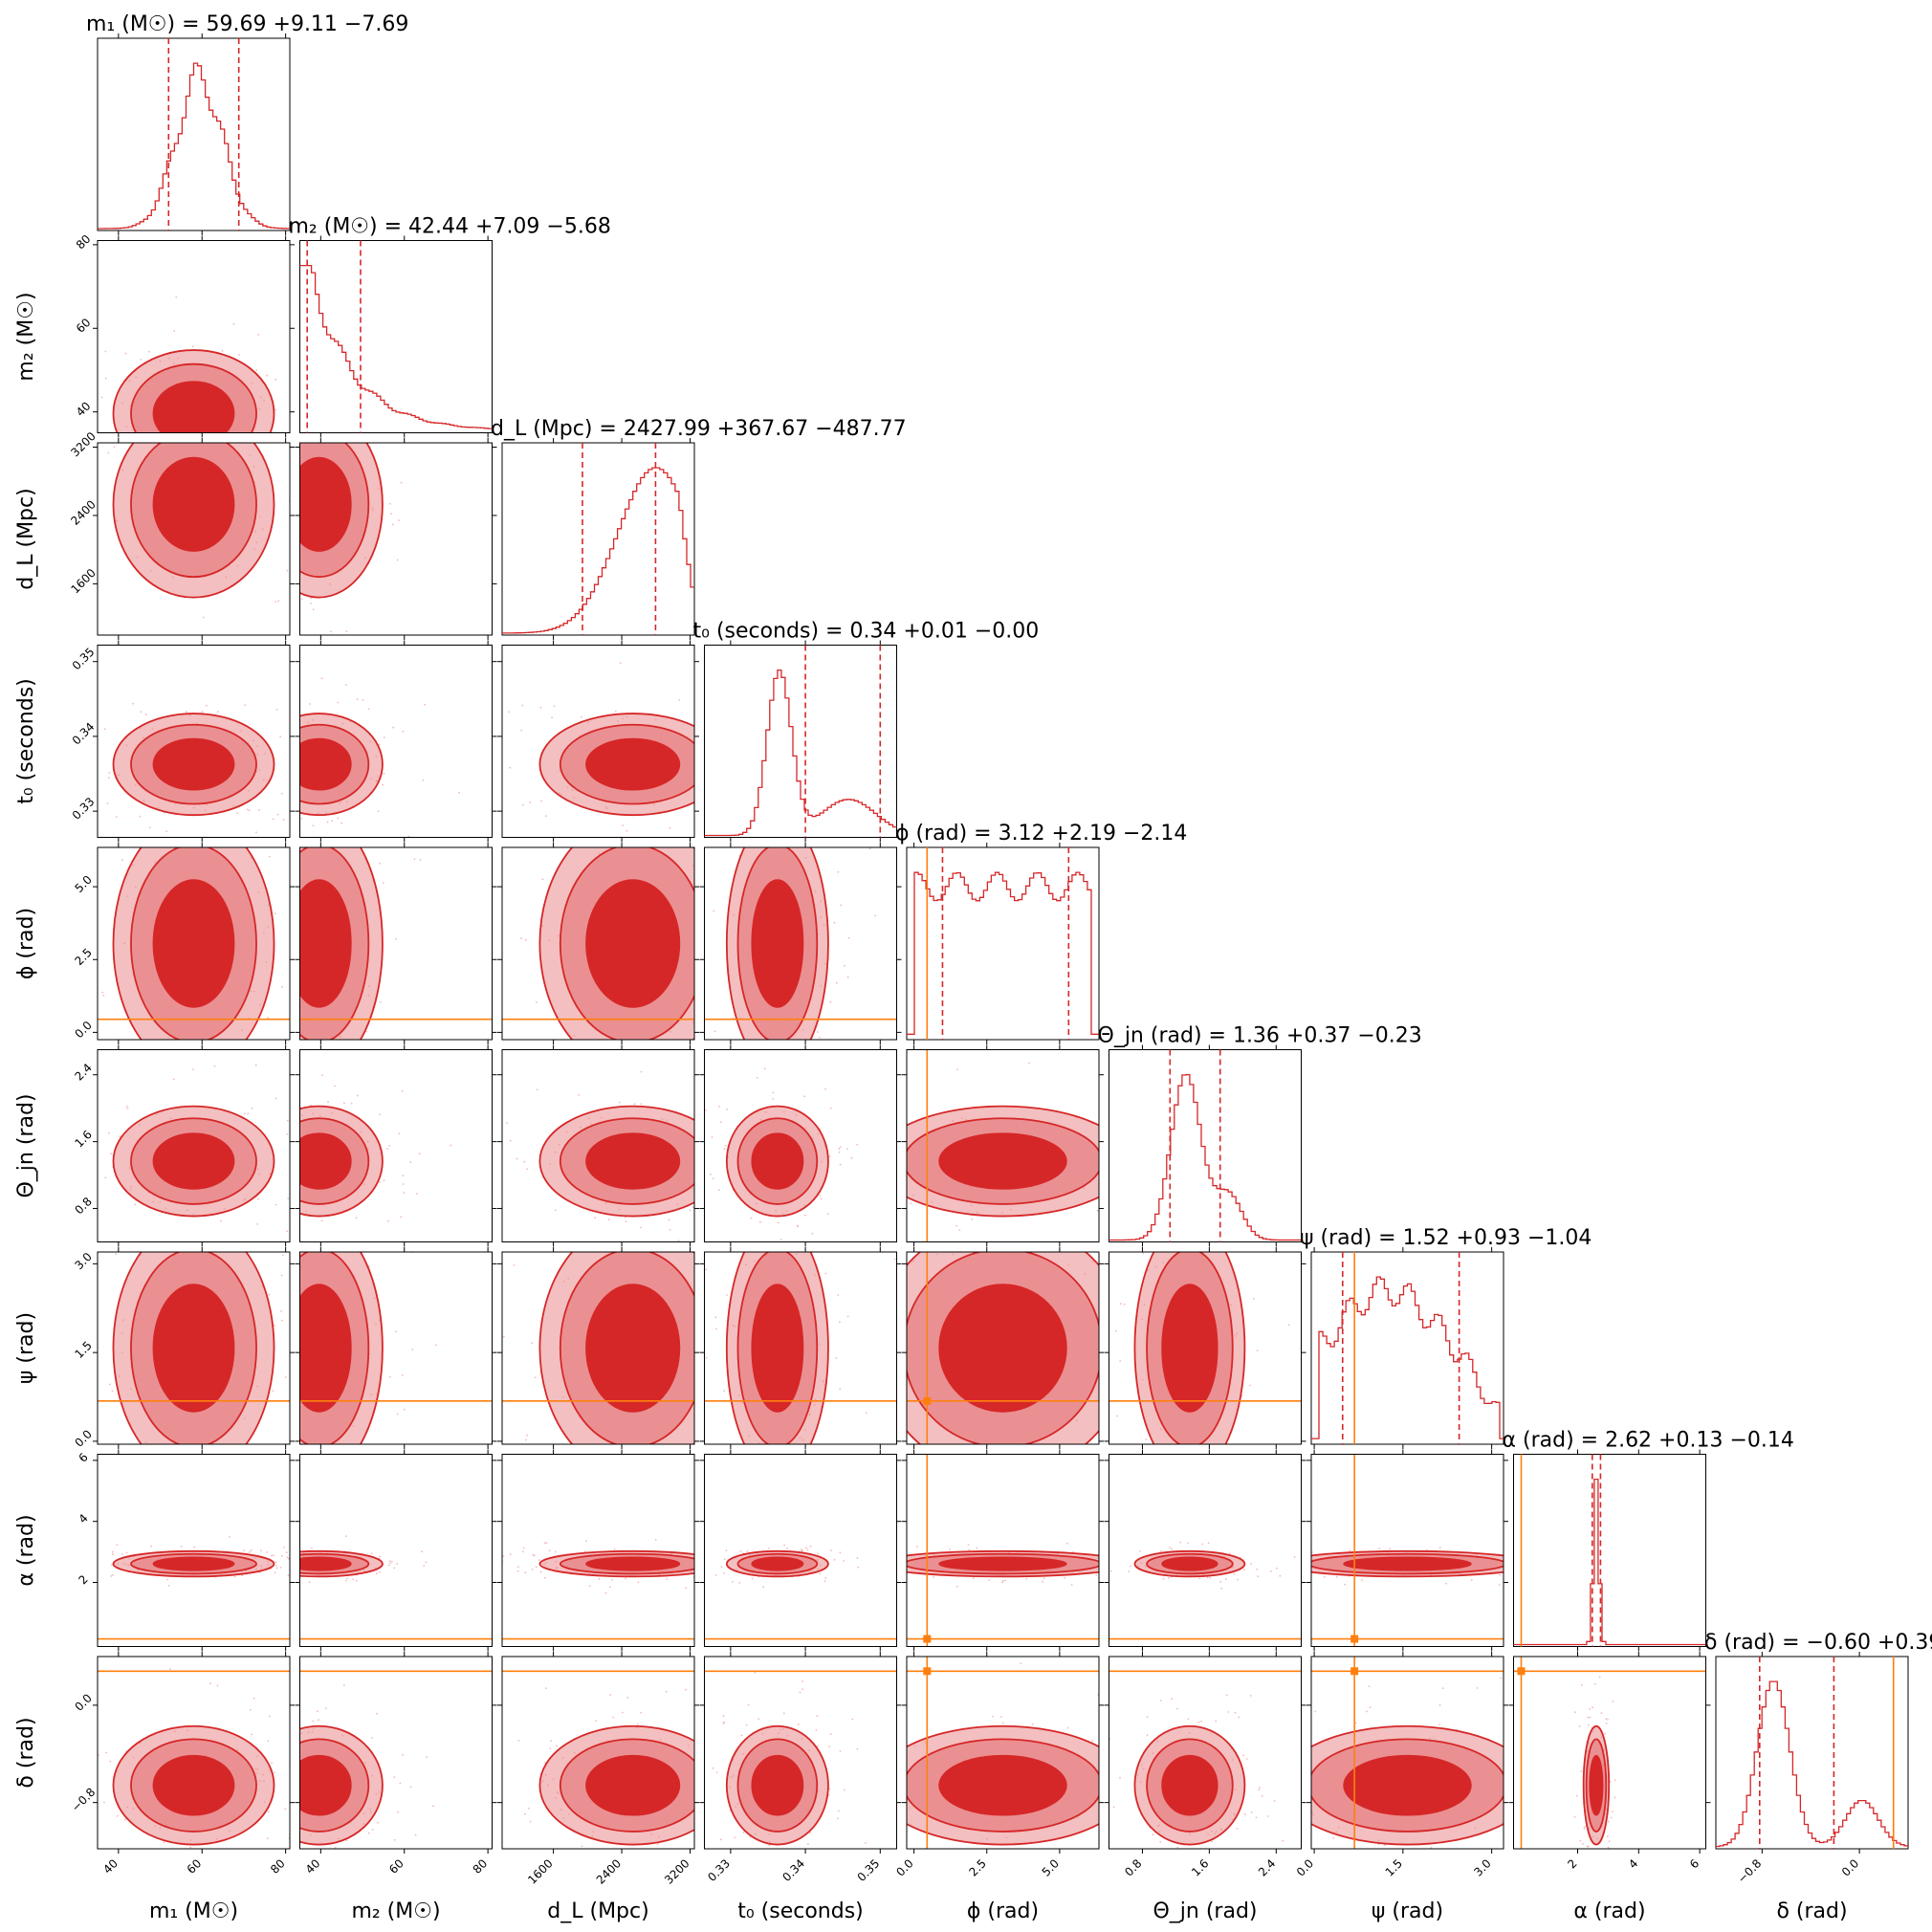  Describe the element at coordinates (1003, 953) in the screenshot. I see `histogram-phi` at that location.